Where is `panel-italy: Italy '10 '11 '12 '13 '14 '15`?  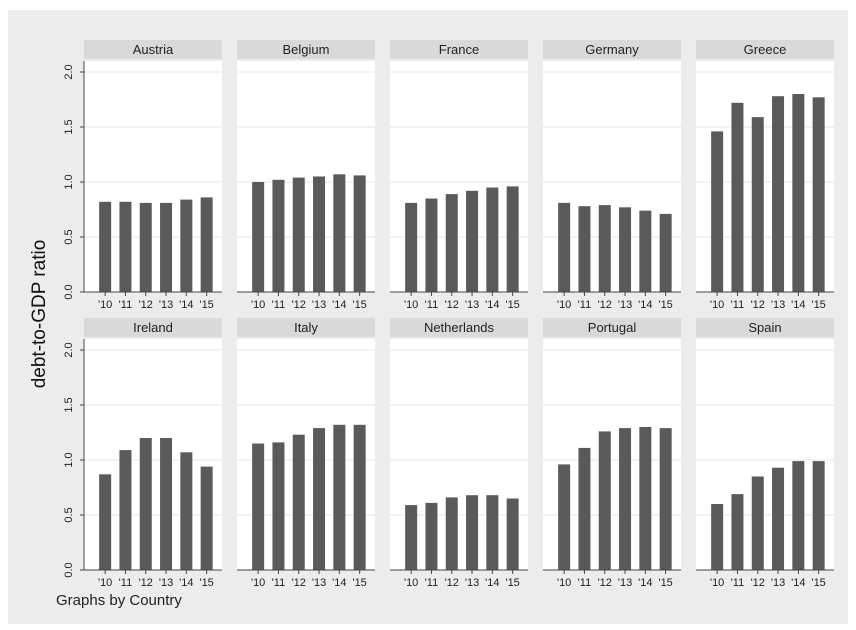
panel-italy: Italy '10 '11 '12 '13 '14 '15 is located at coordinates (306, 453).